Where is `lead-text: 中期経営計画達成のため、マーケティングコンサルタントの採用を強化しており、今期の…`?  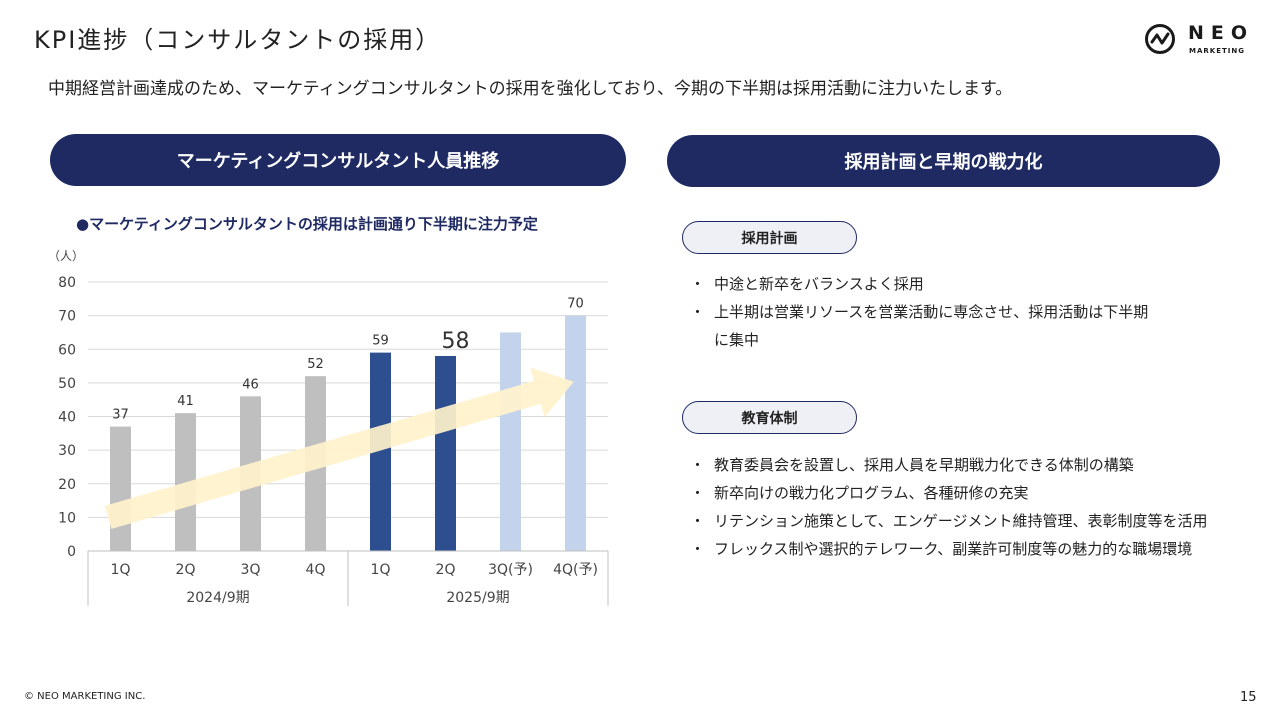 lead-text: 中期経営計画達成のため、マーケティングコンサルタントの採用を強化しており、今期の… is located at coordinates (530, 89).